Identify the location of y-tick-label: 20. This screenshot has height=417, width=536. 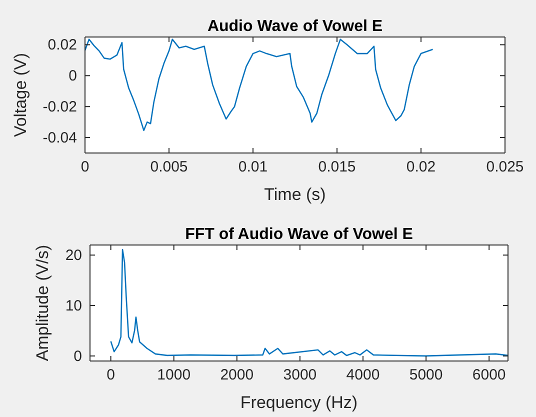
(73, 255).